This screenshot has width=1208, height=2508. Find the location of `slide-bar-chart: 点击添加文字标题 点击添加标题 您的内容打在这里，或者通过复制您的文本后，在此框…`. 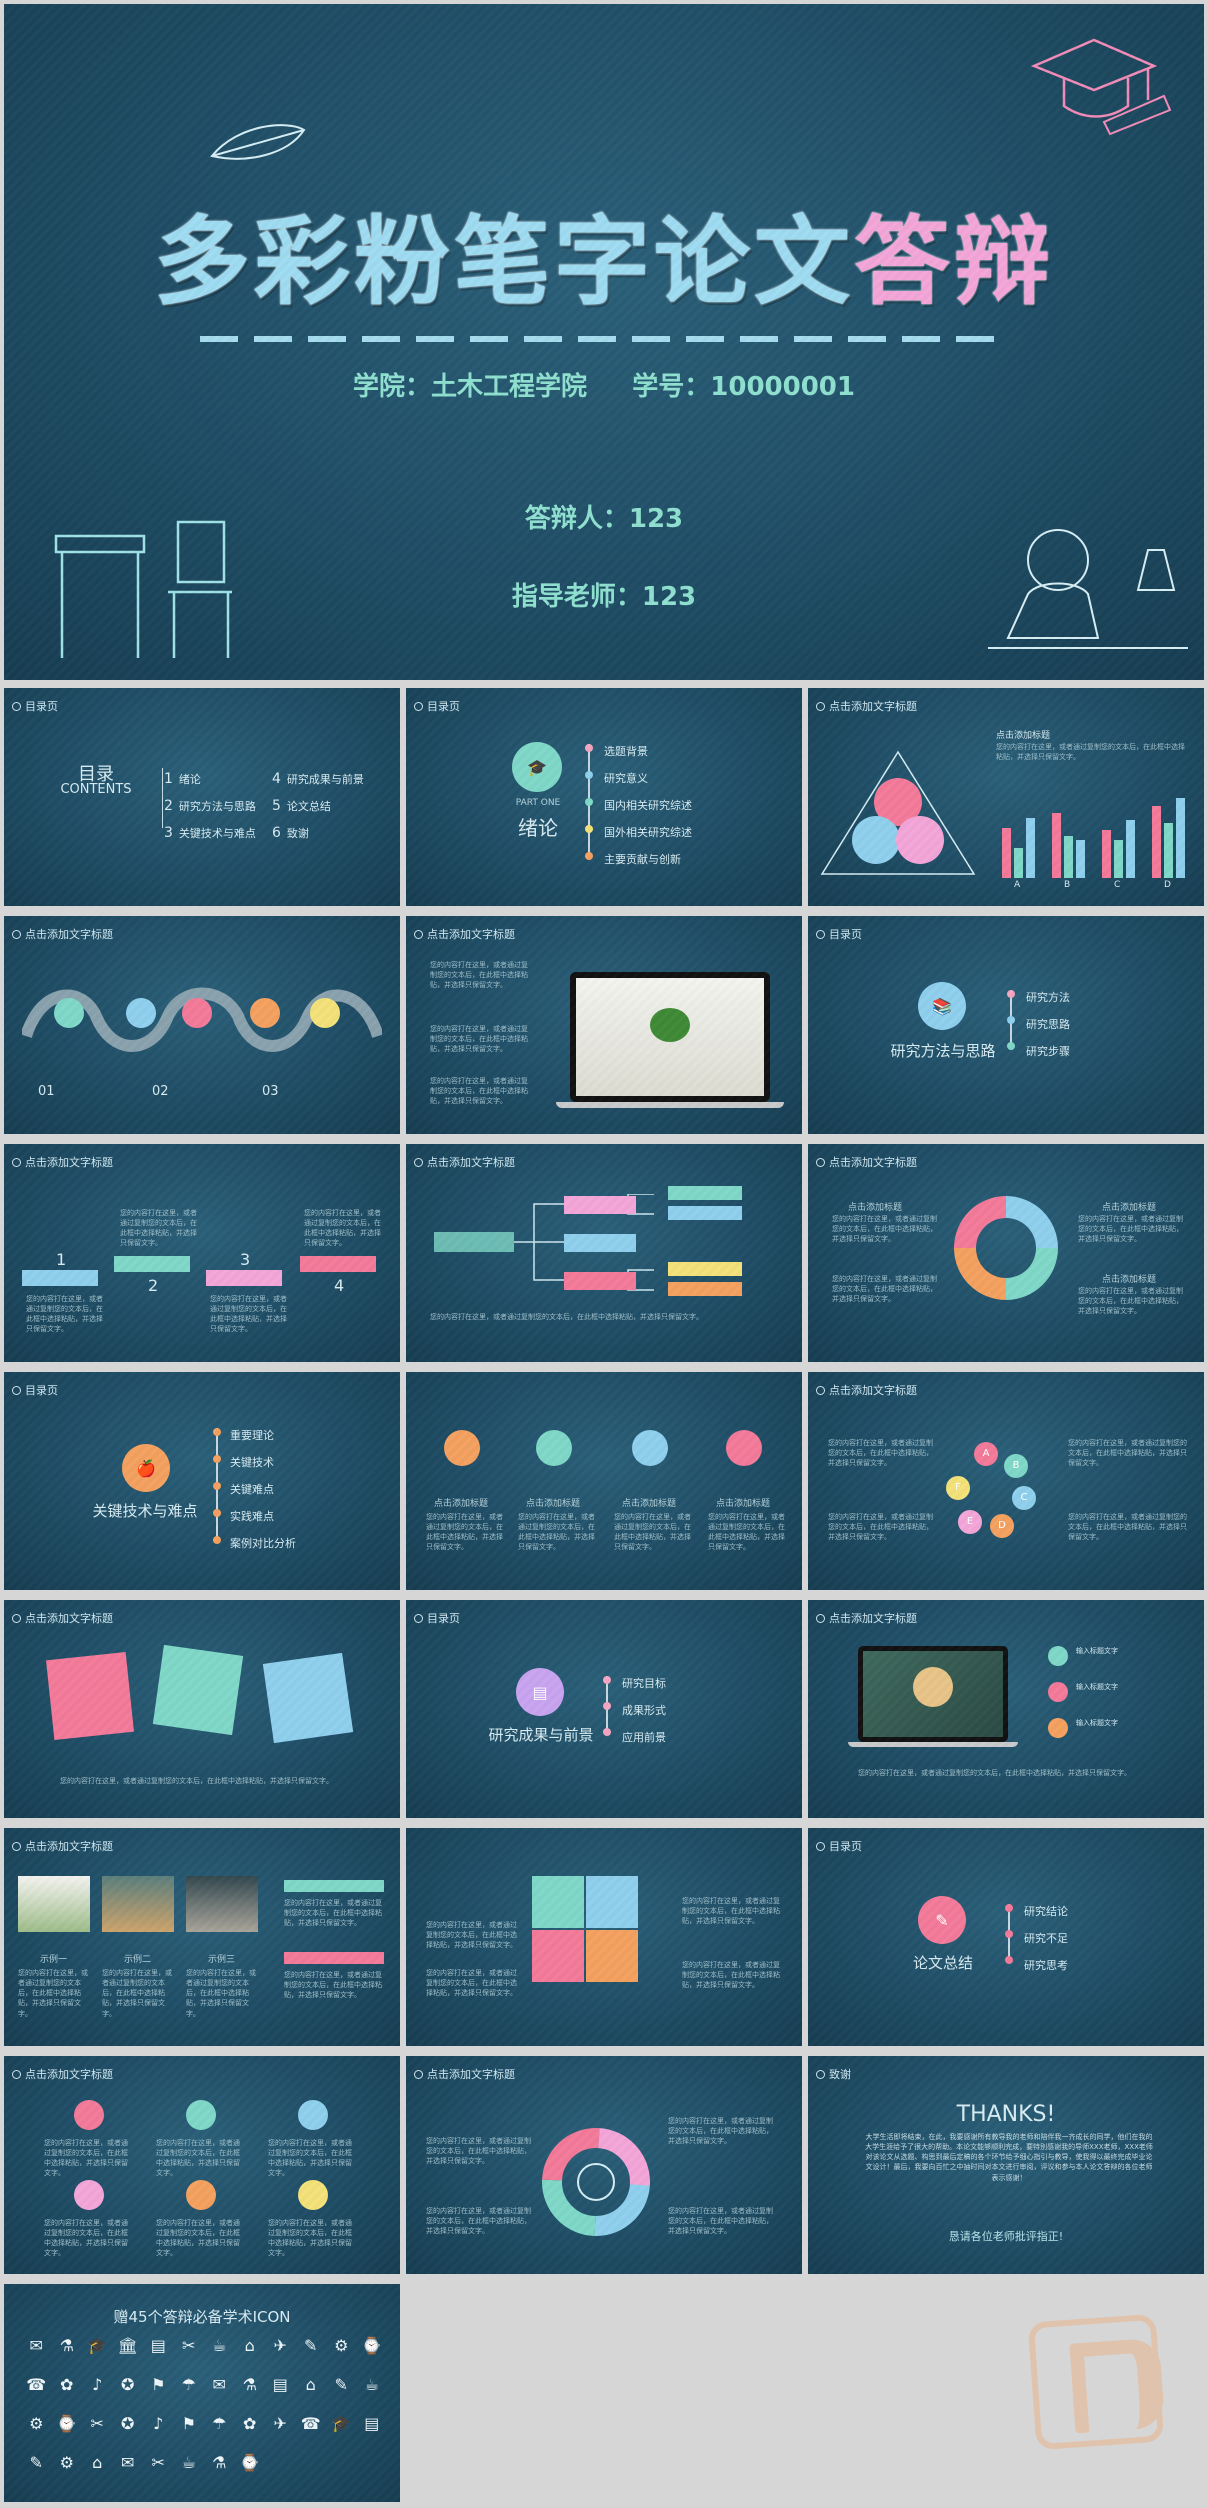

slide-bar-chart: 点击添加文字标题 点击添加标题 您的内容打在这里，或者通过复制您的文本后，在此框… is located at coordinates (1006, 797).